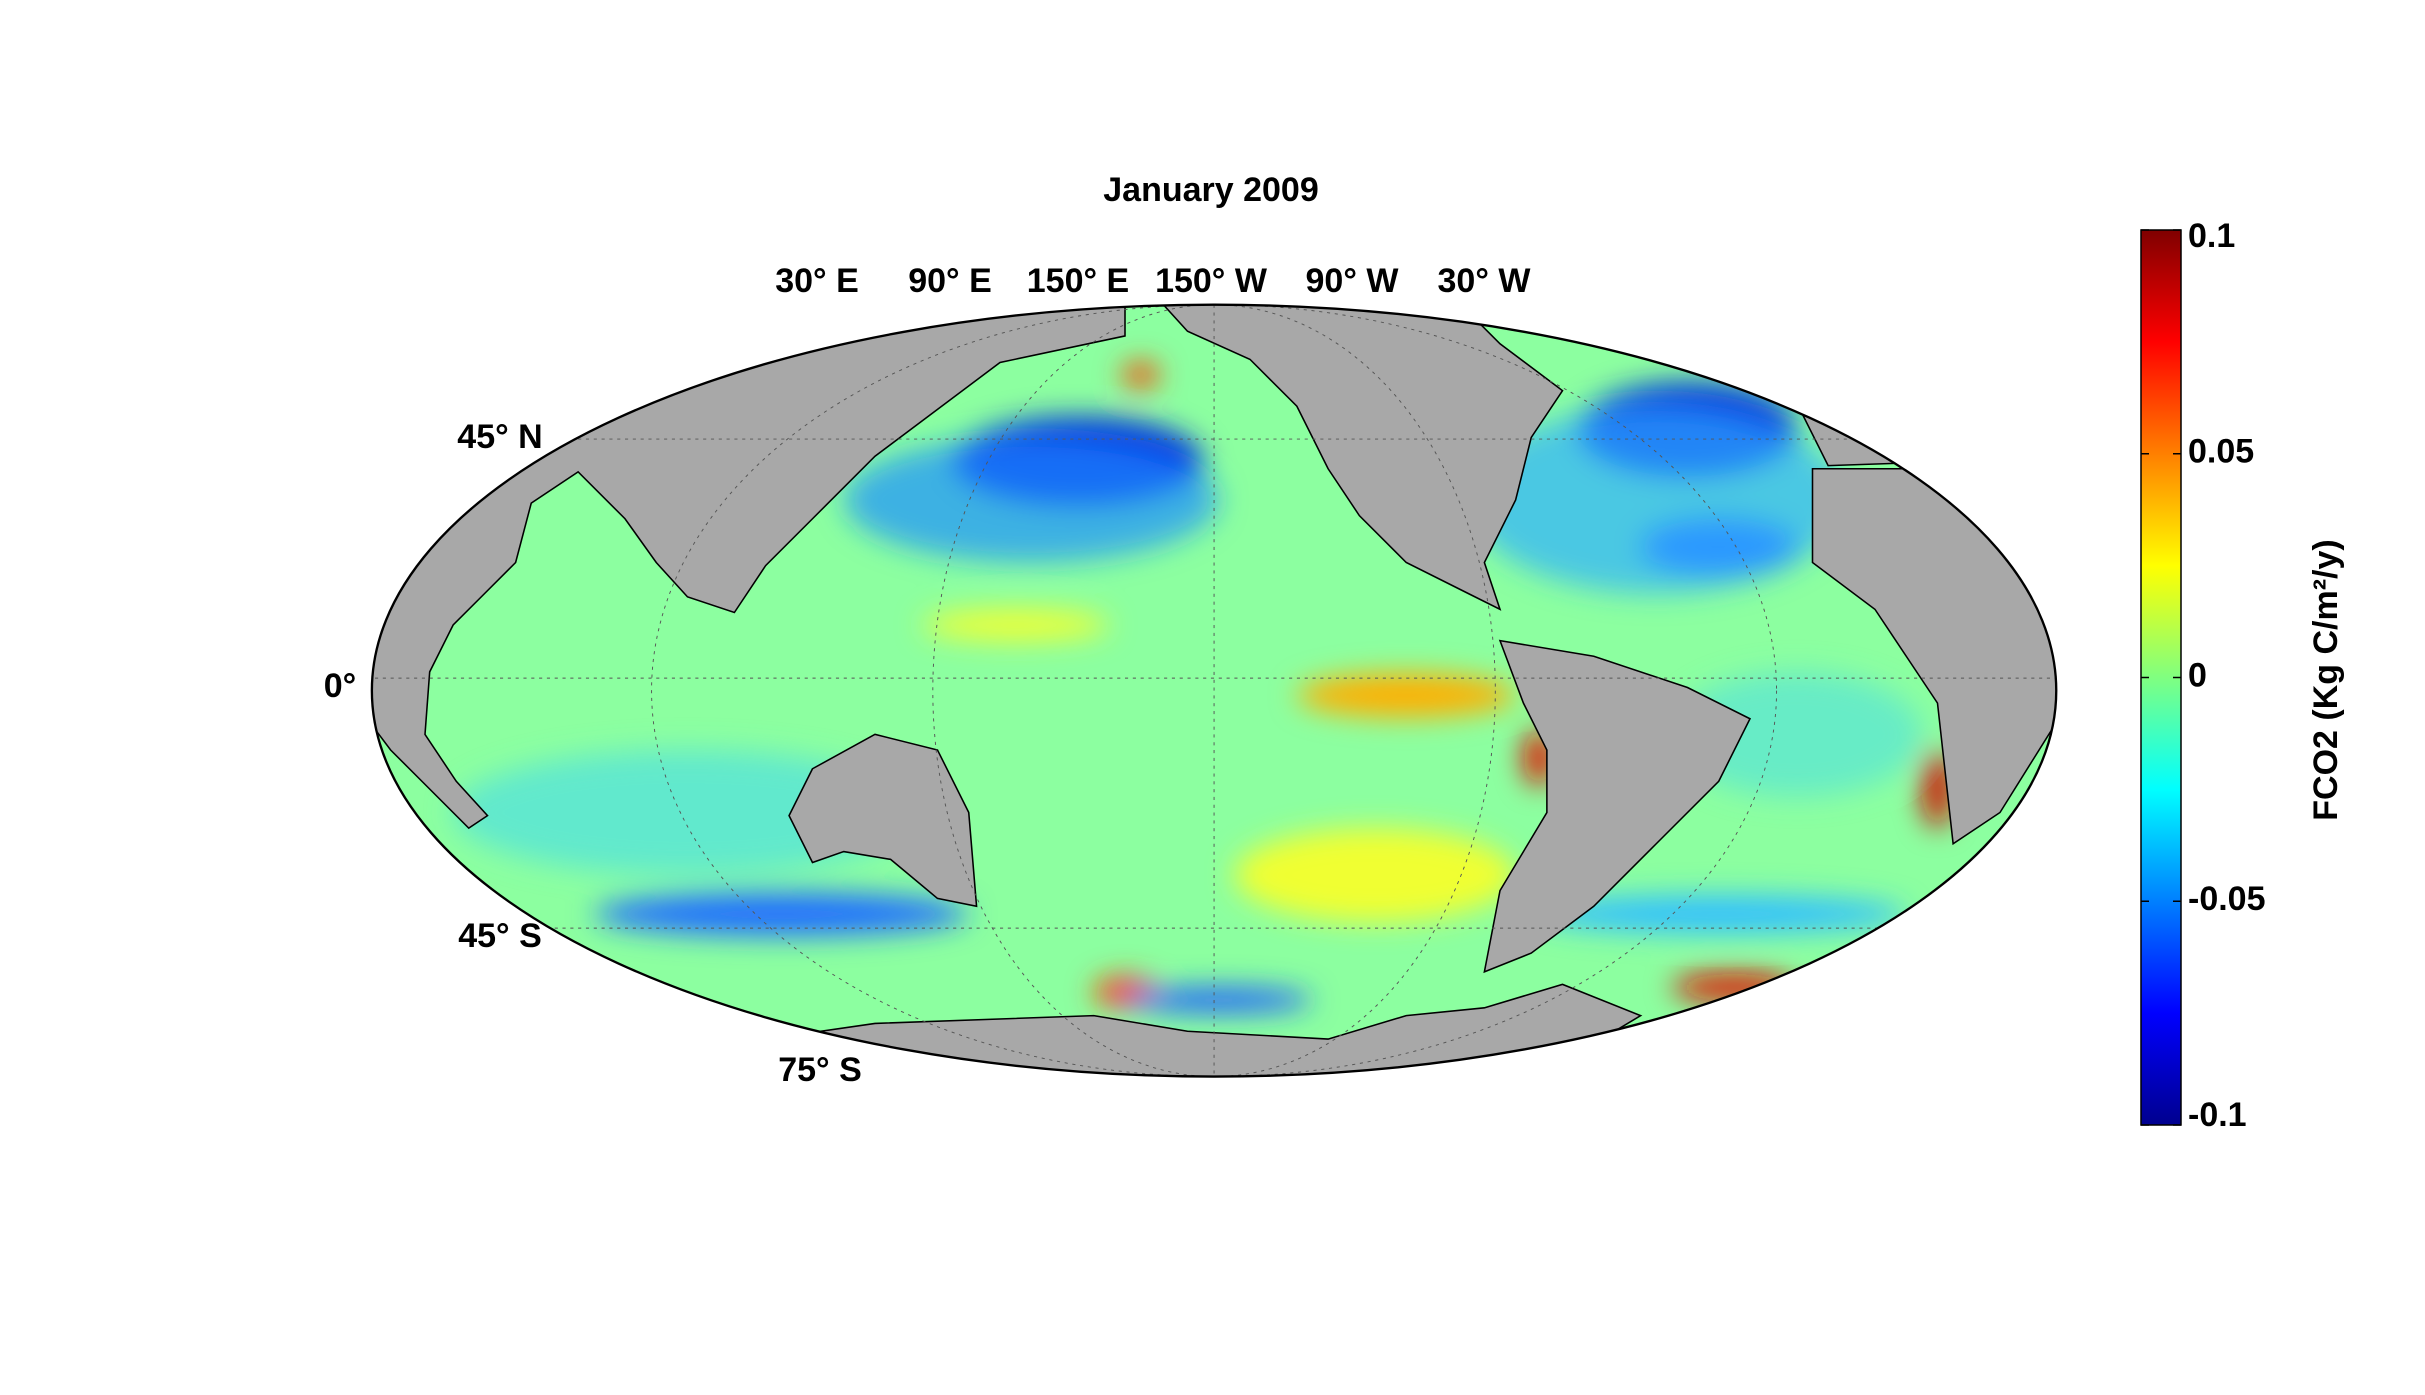 This screenshot has height=1395, width=2425. What do you see at coordinates (500, 936) in the screenshot?
I see `lat-label: 45° S` at bounding box center [500, 936].